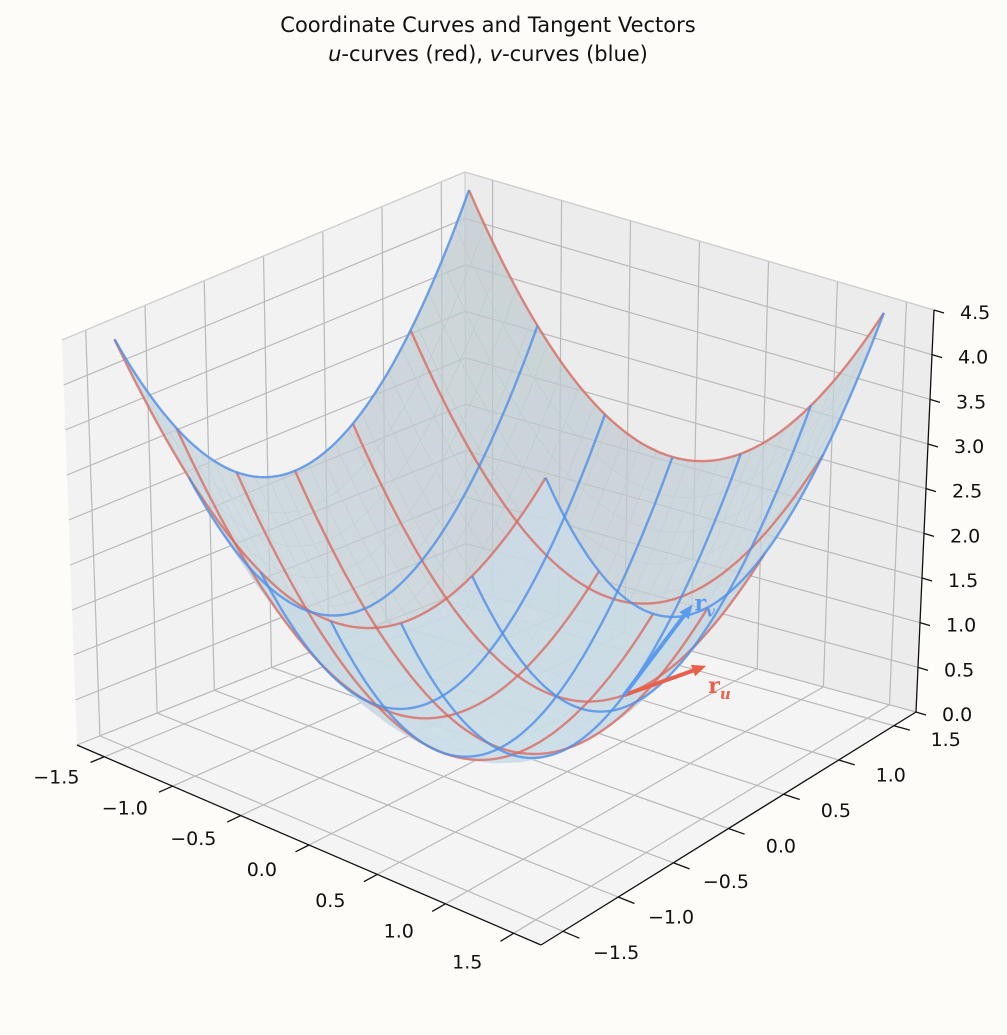  Describe the element at coordinates (967, 492) in the screenshot. I see `z-tick-label: 2.5` at that location.